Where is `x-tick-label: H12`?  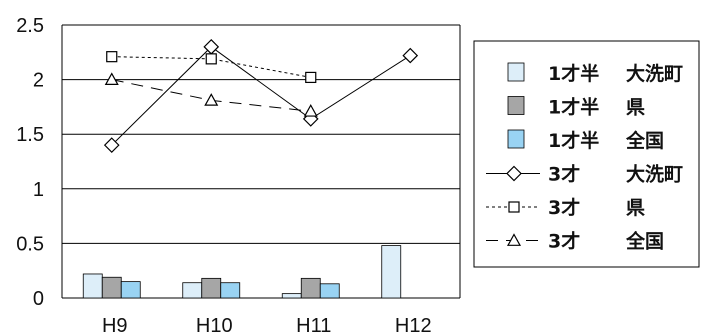
x-tick-label: H12 is located at coordinates (413, 325).